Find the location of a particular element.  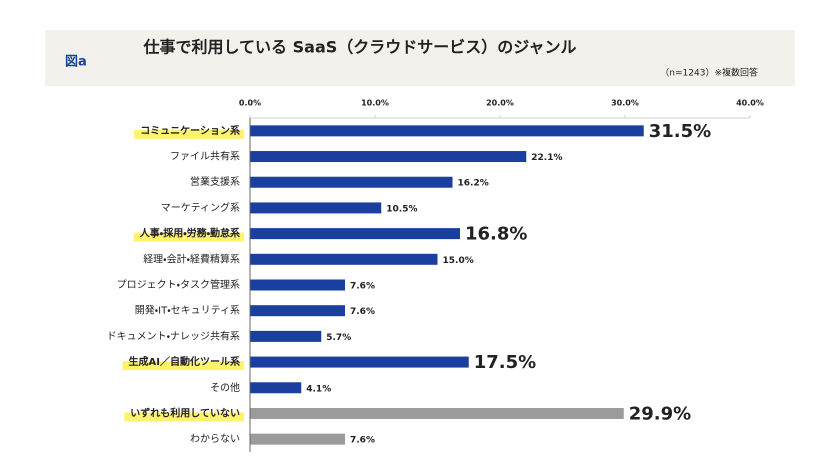

x-tick-label: 30.0% is located at coordinates (625, 103).